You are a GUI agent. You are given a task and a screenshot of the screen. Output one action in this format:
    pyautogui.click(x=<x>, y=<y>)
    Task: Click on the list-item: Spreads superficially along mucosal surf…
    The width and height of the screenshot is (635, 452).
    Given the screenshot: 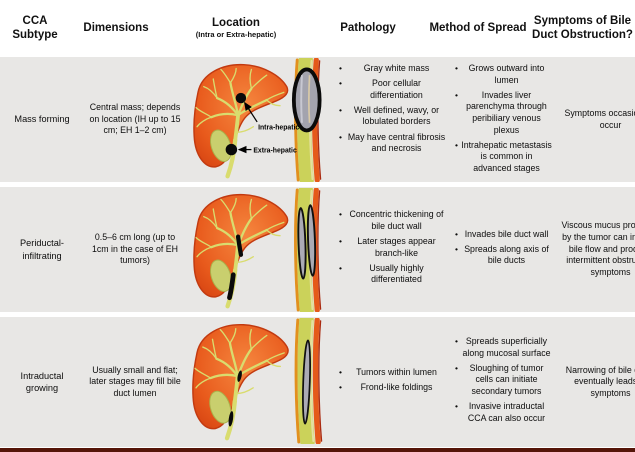 What is the action you would take?
    pyautogui.click(x=503, y=347)
    